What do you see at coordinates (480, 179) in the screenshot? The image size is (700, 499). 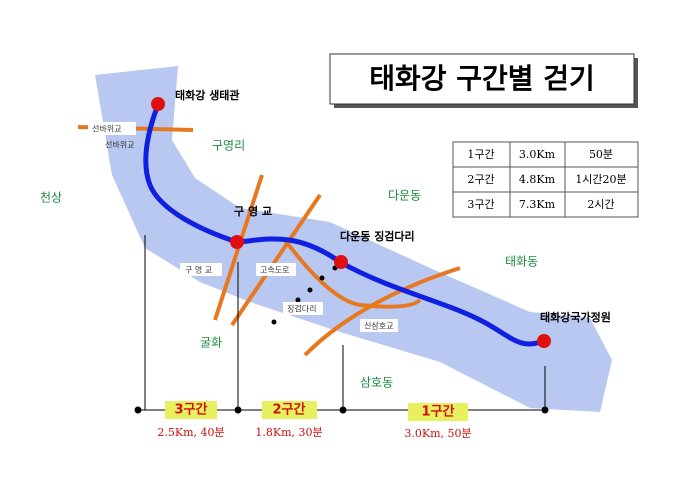 I see `table-cell: 2구간` at bounding box center [480, 179].